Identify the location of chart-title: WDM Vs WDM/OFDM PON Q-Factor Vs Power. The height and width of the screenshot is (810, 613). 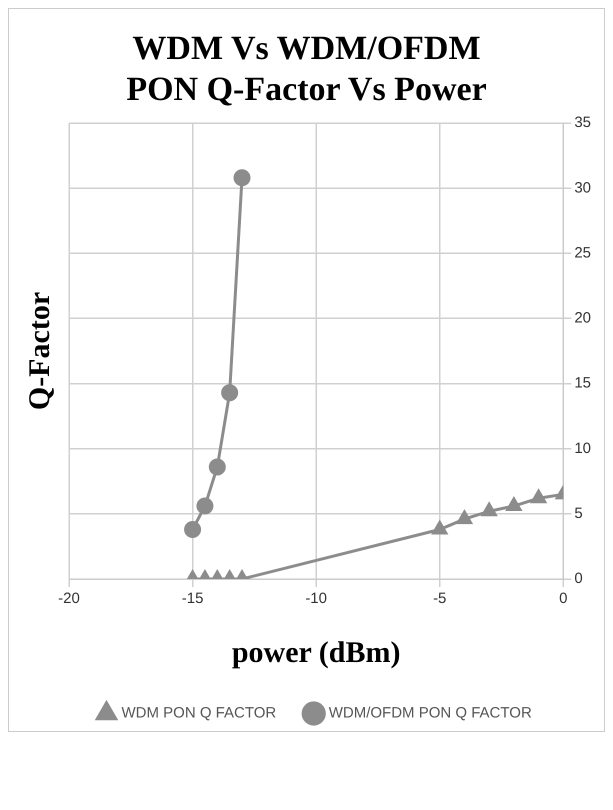
(306, 69).